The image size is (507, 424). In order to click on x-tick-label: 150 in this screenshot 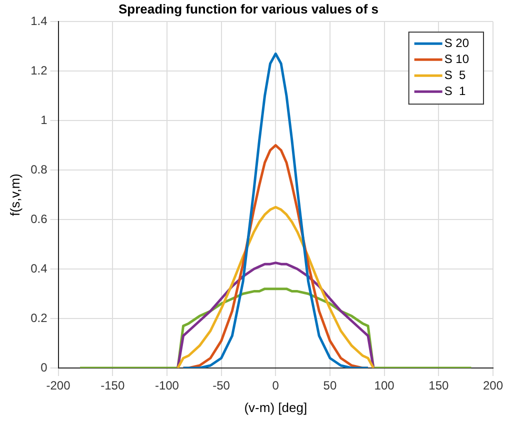, I will do `click(438, 385)`.